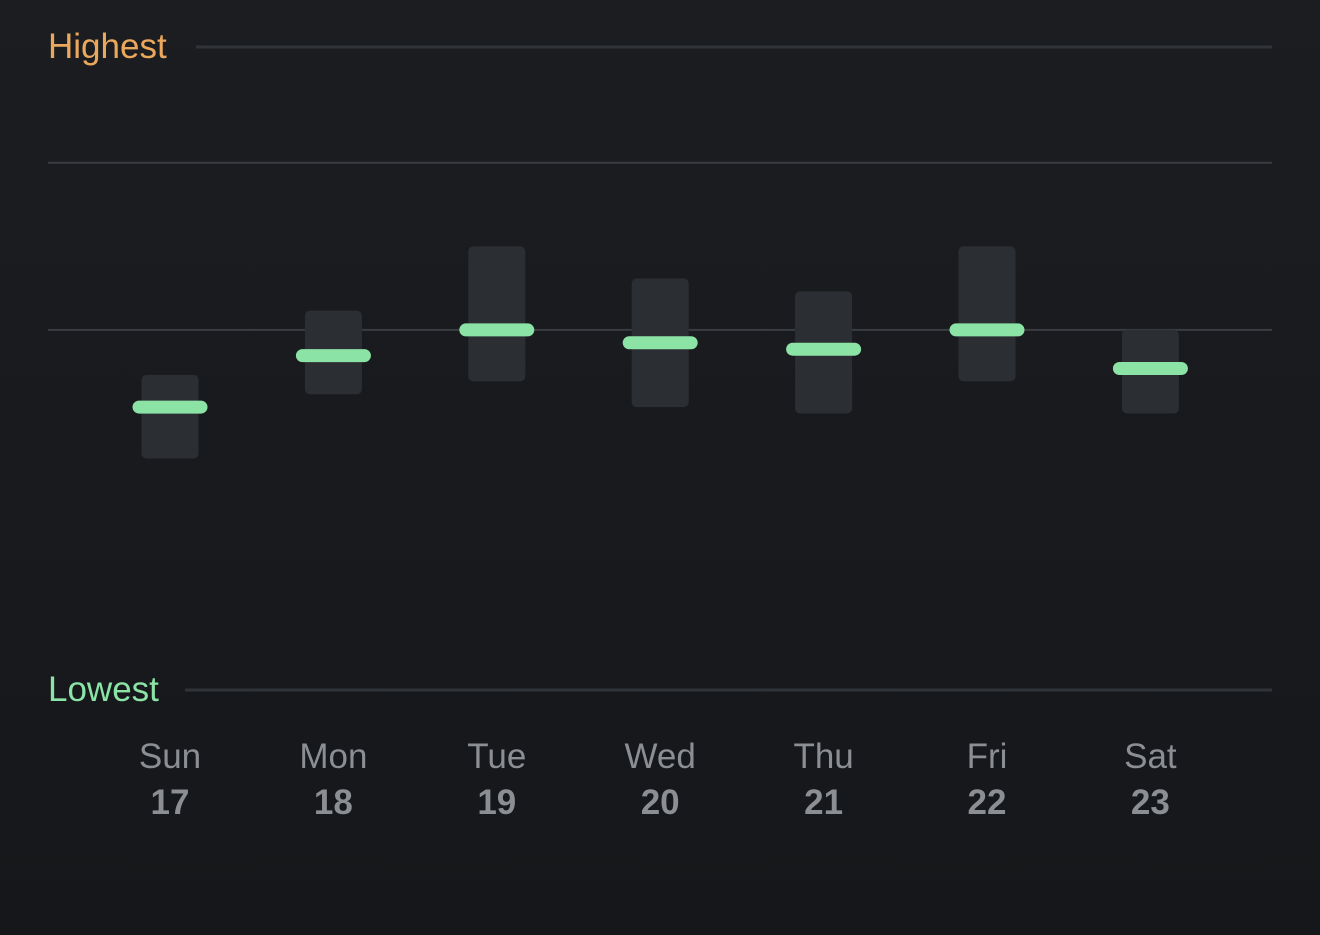 The image size is (1320, 935). Describe the element at coordinates (987, 802) in the screenshot. I see `x-tick-date-22: 22` at that location.